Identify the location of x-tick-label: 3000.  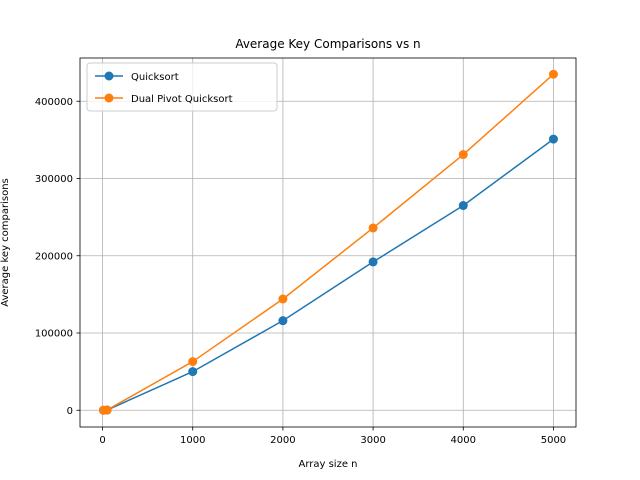
(372, 440).